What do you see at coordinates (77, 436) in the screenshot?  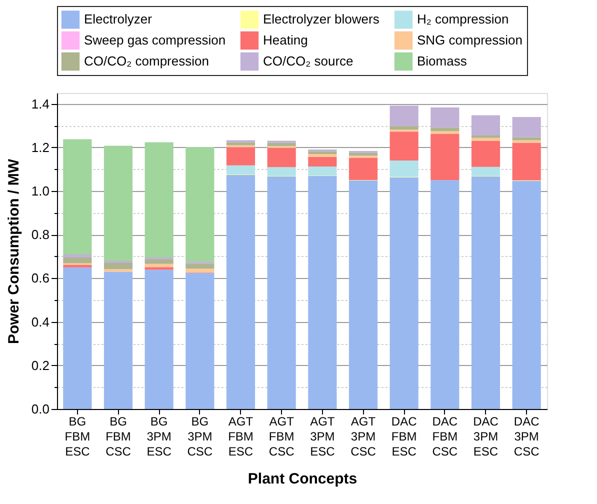 I see `x-tick-label: BG FBM ESC` at bounding box center [77, 436].